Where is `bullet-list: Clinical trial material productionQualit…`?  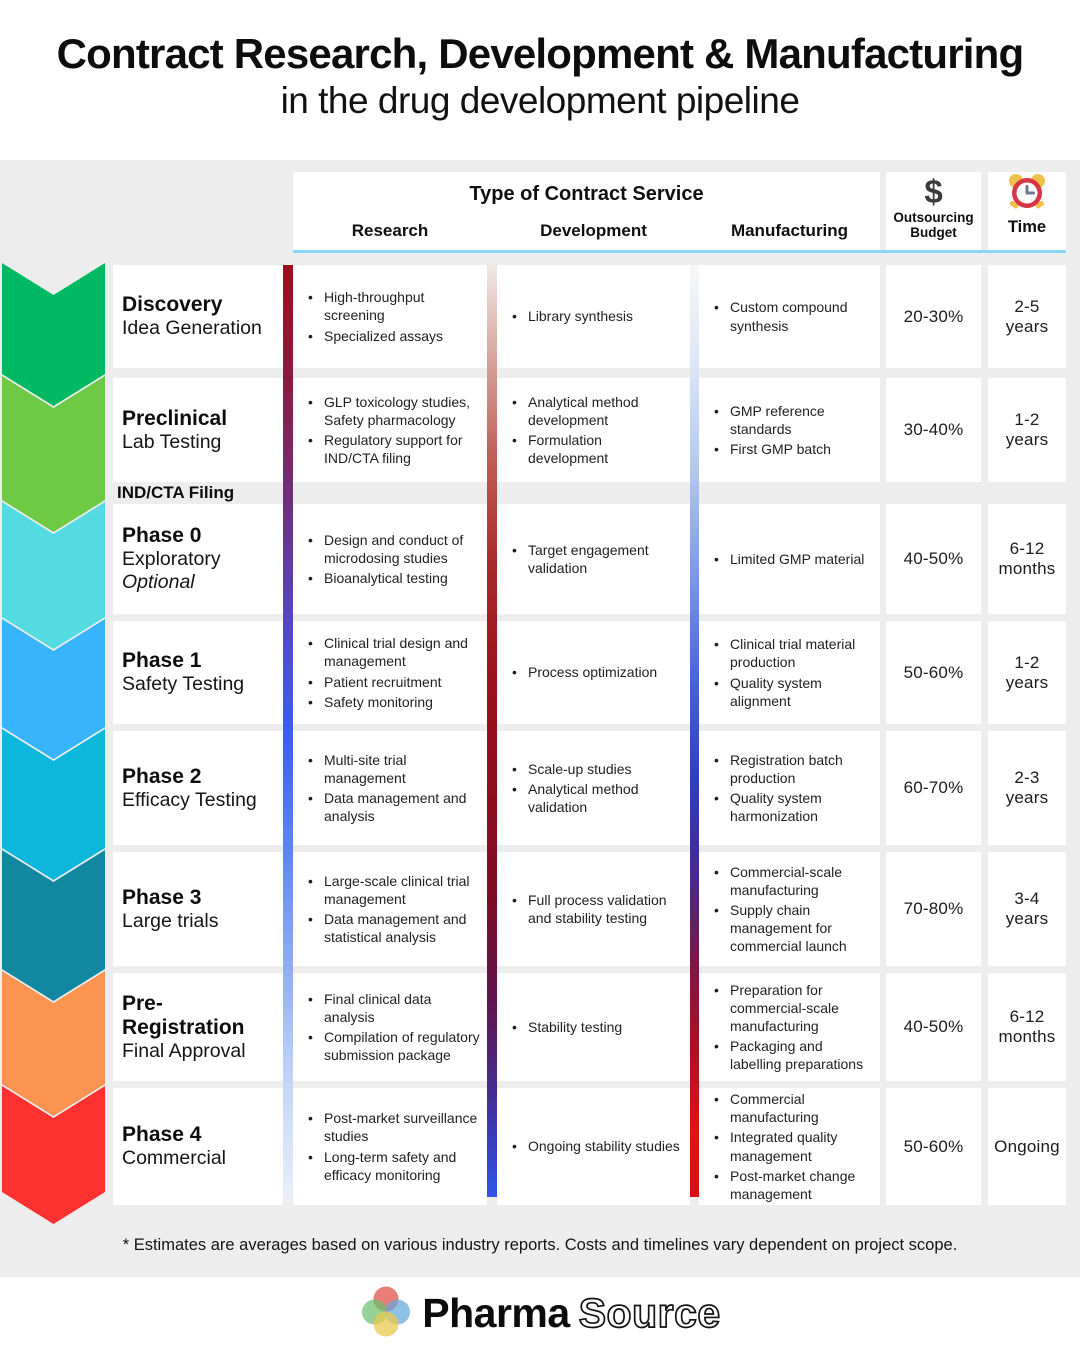
bullet-list: Clinical trial material productionQualit… is located at coordinates (789, 672).